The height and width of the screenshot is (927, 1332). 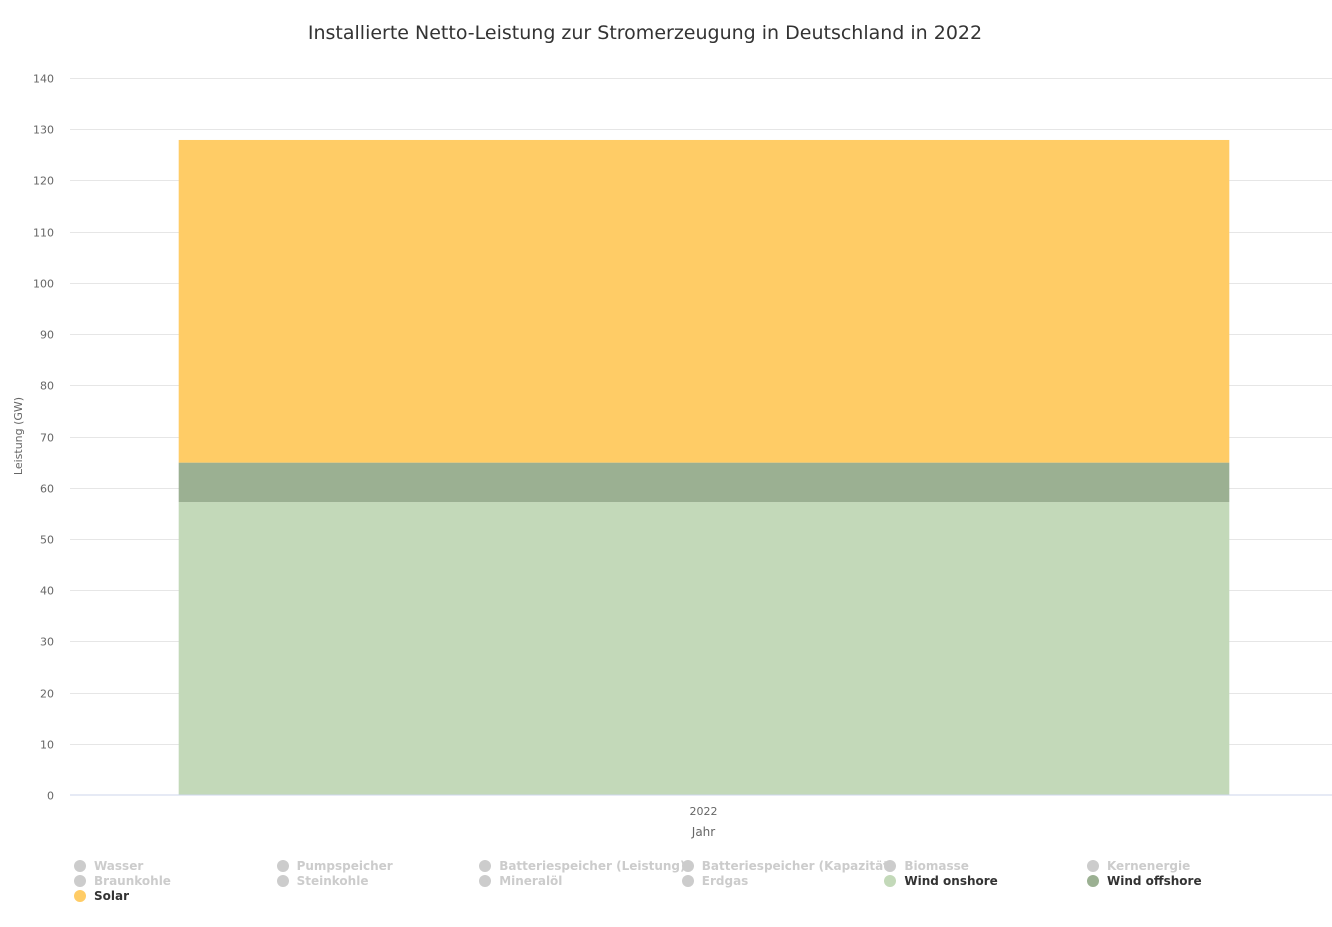 What do you see at coordinates (704, 482) in the screenshot?
I see `bar-segment-wind-offshore` at bounding box center [704, 482].